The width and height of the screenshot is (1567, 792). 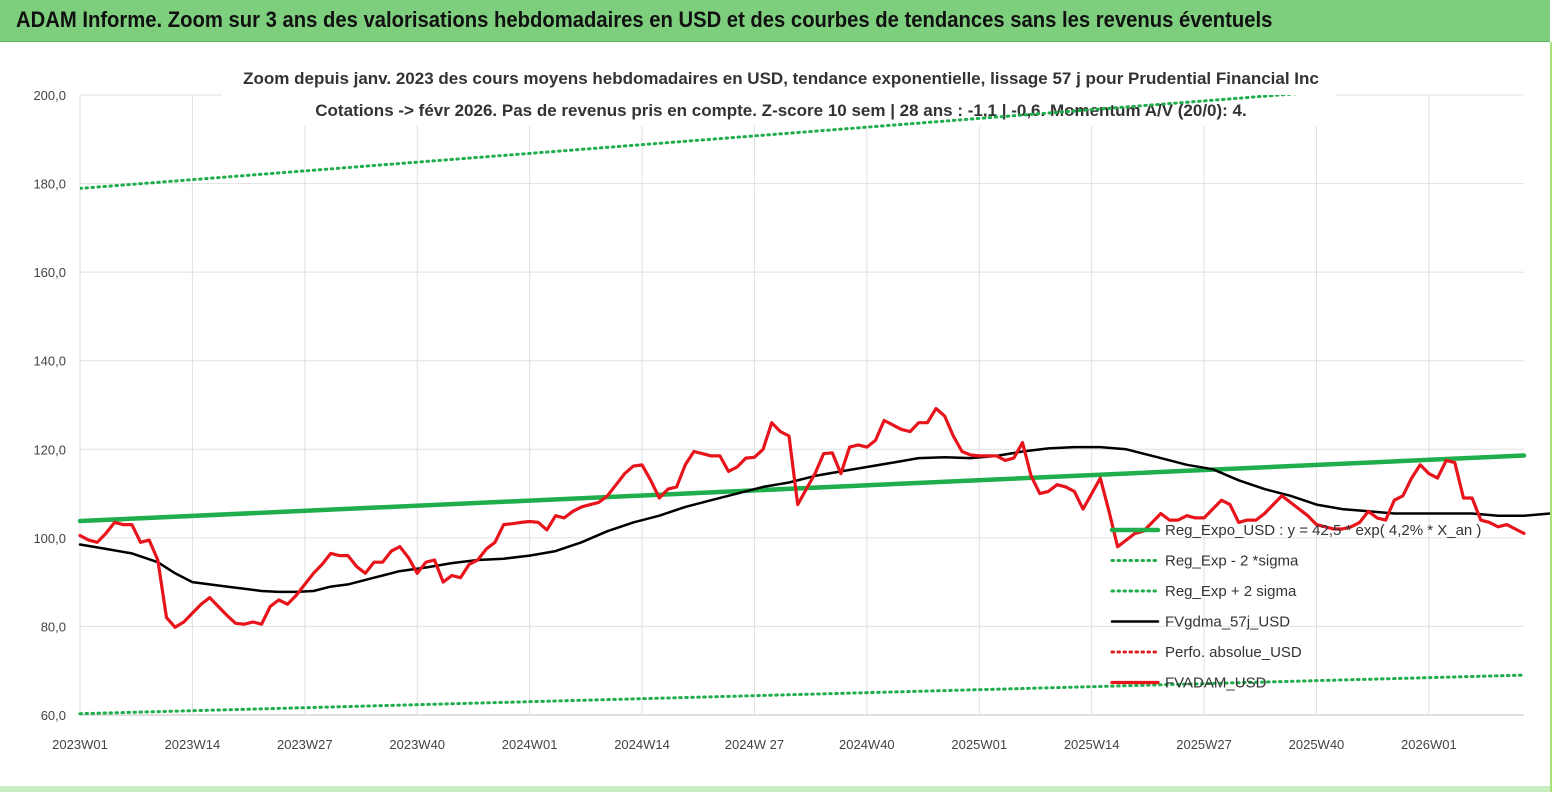 I want to click on y-axis-ticks: 60,0 80,0 100,0 120,0 140,0 160,0 180,0 200,0, so click(x=49, y=405).